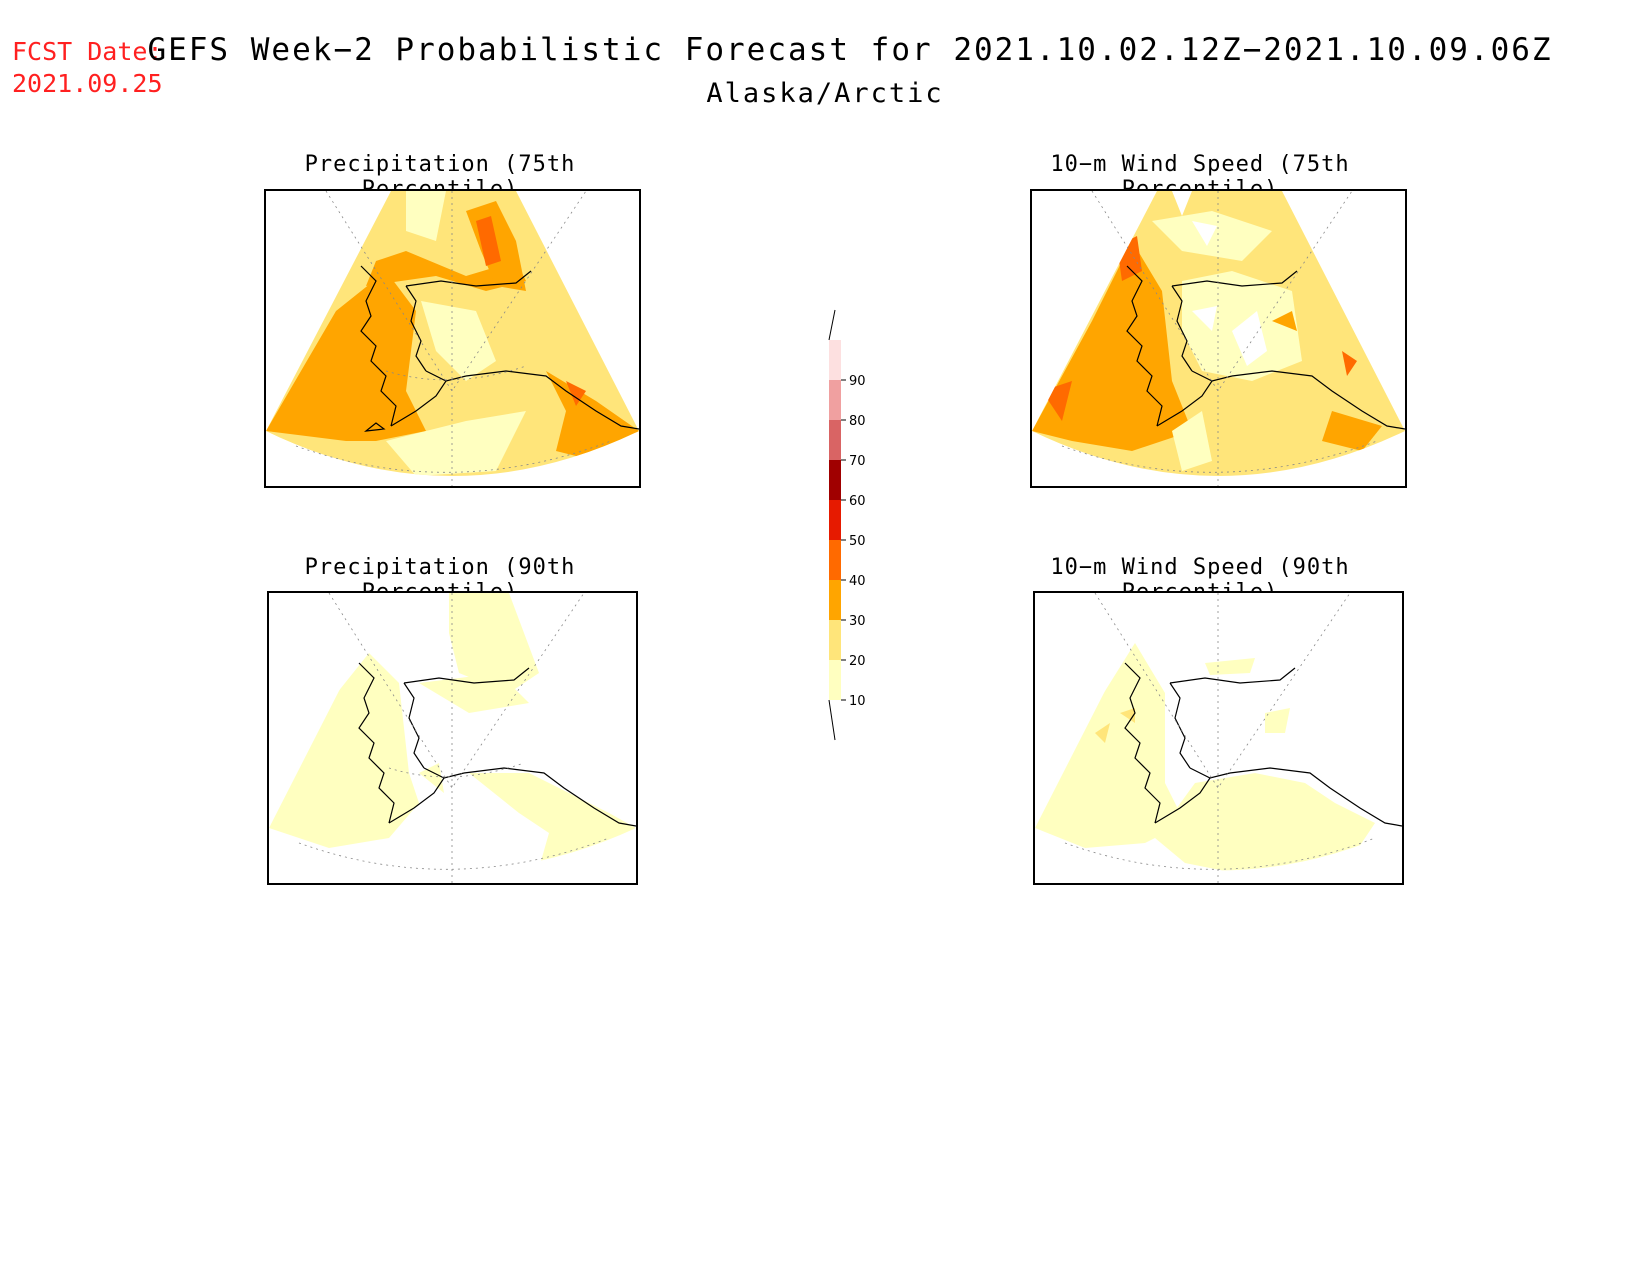  Describe the element at coordinates (847, 525) in the screenshot. I see `colorbar-svg: 10 20 30 40 50 60 70 80 90` at that location.